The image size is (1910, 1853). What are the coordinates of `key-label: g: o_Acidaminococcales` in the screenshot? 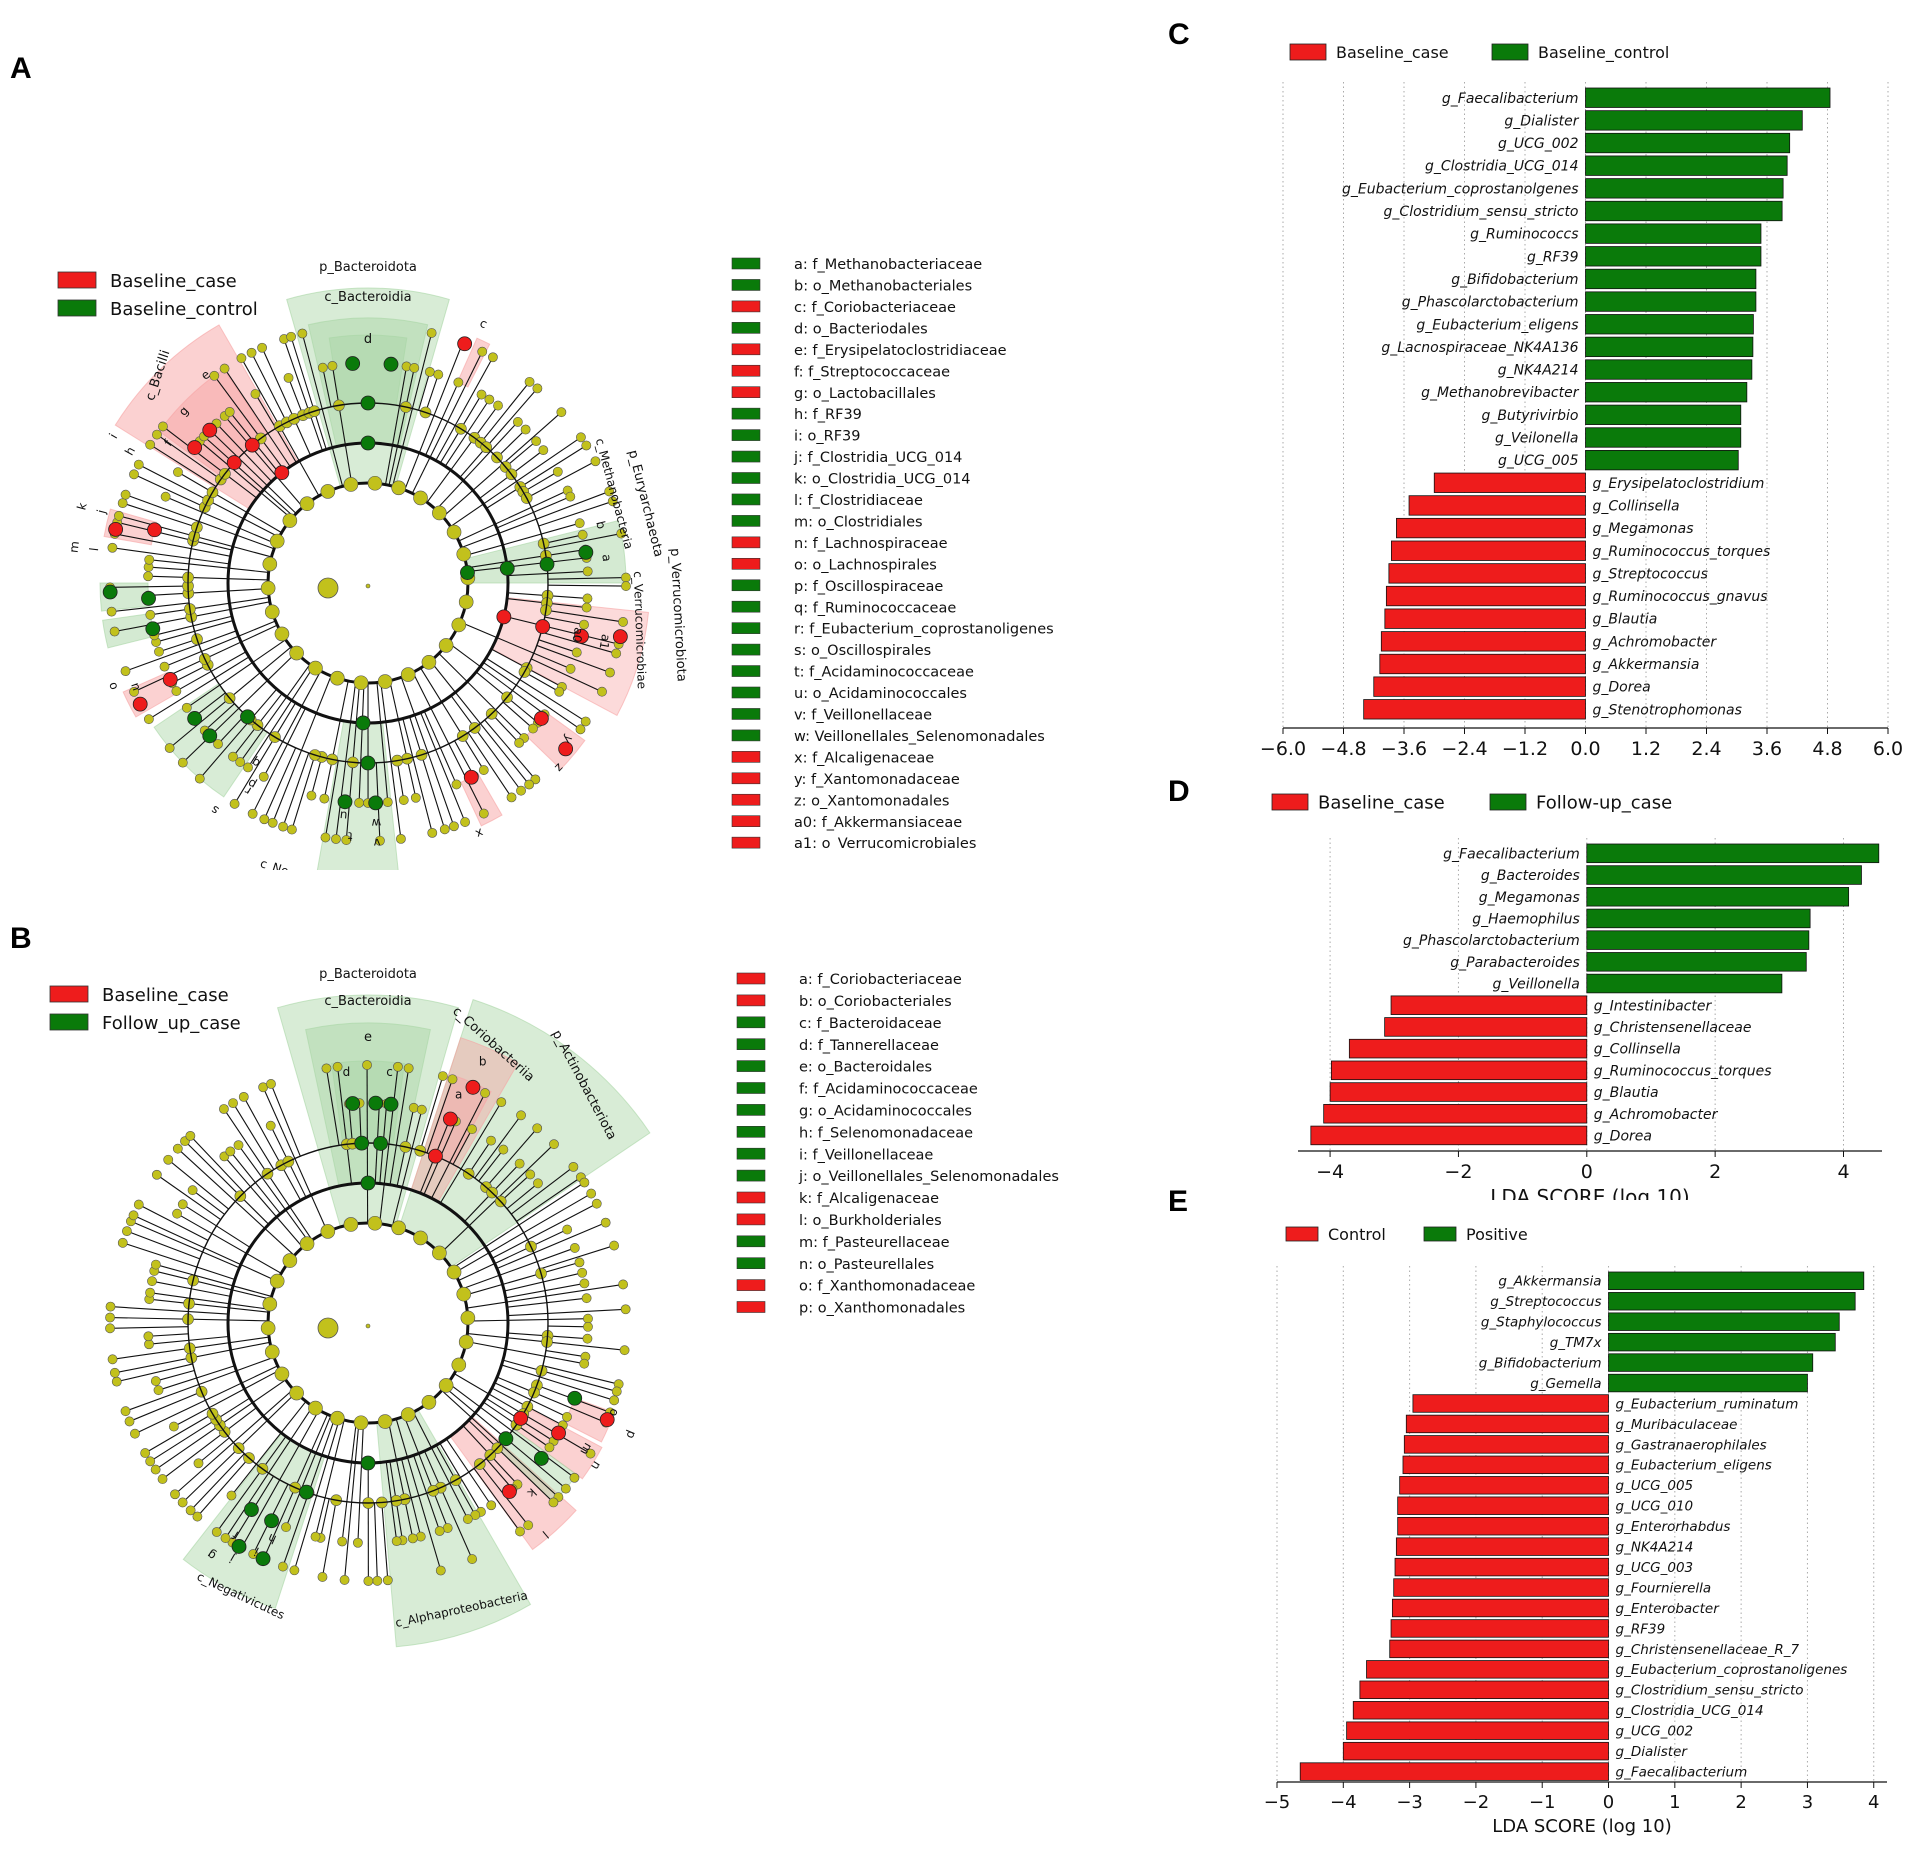 It's located at (885, 1111).